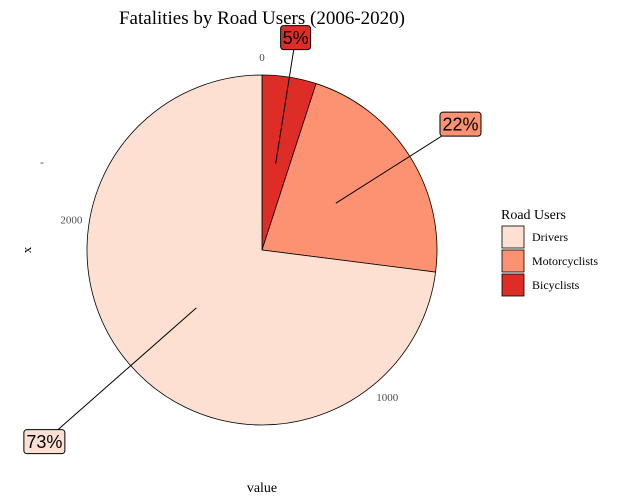  Describe the element at coordinates (533, 215) in the screenshot. I see `legend-title: Road Users` at that location.